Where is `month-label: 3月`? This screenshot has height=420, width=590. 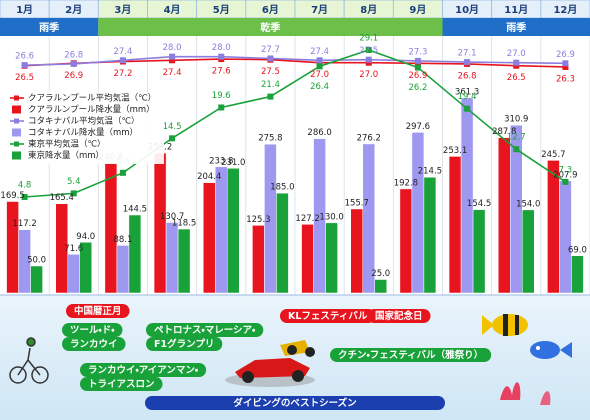
month-label: 3月 is located at coordinates (122, 10).